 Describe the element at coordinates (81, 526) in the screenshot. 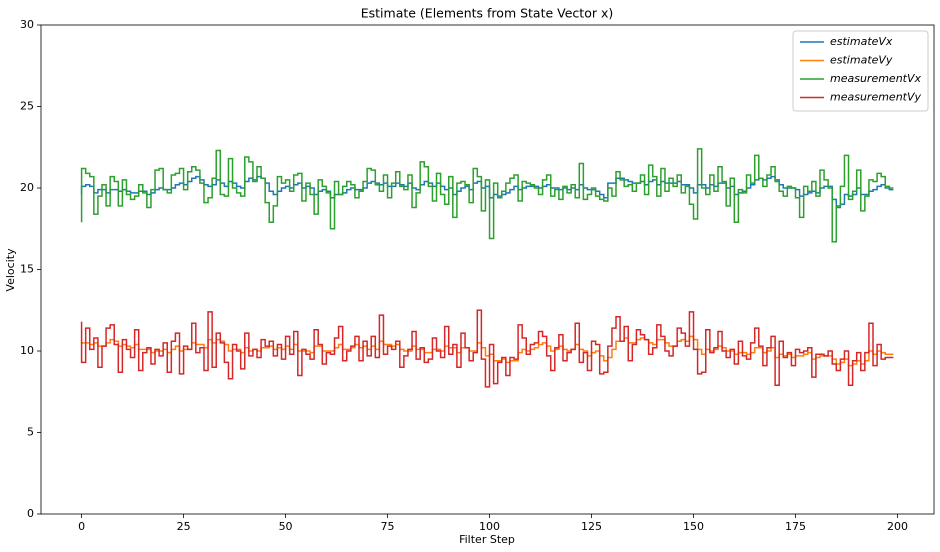

I see `x-tick-label: 0` at that location.